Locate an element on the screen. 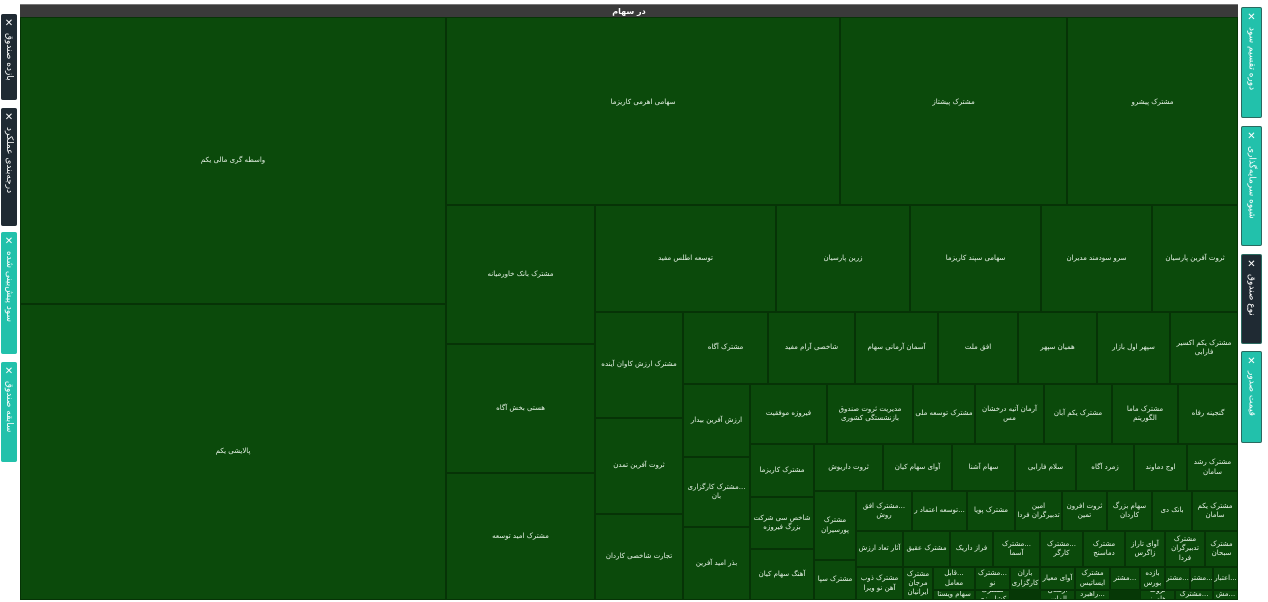 Image resolution: width=1268 pixels, height=602 pixels. filter-tab-left-3: ✕ سابقه صندوق is located at coordinates (9, 412).